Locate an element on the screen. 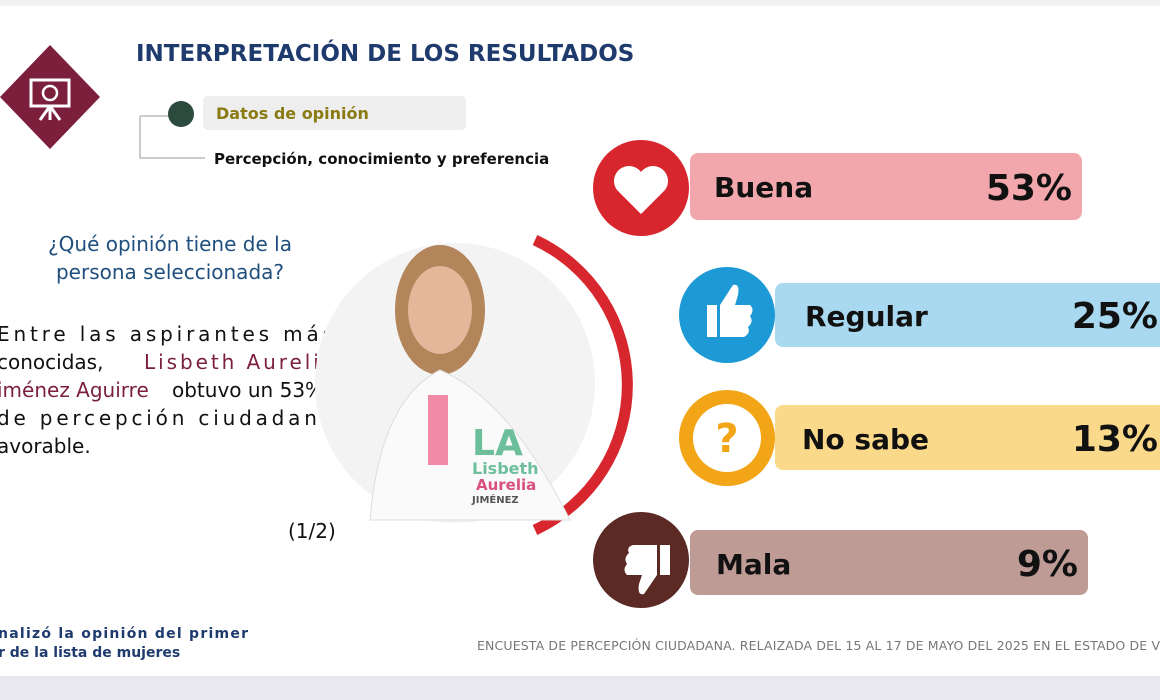 The width and height of the screenshot is (1160, 700). shirt is located at coordinates (438, 430).